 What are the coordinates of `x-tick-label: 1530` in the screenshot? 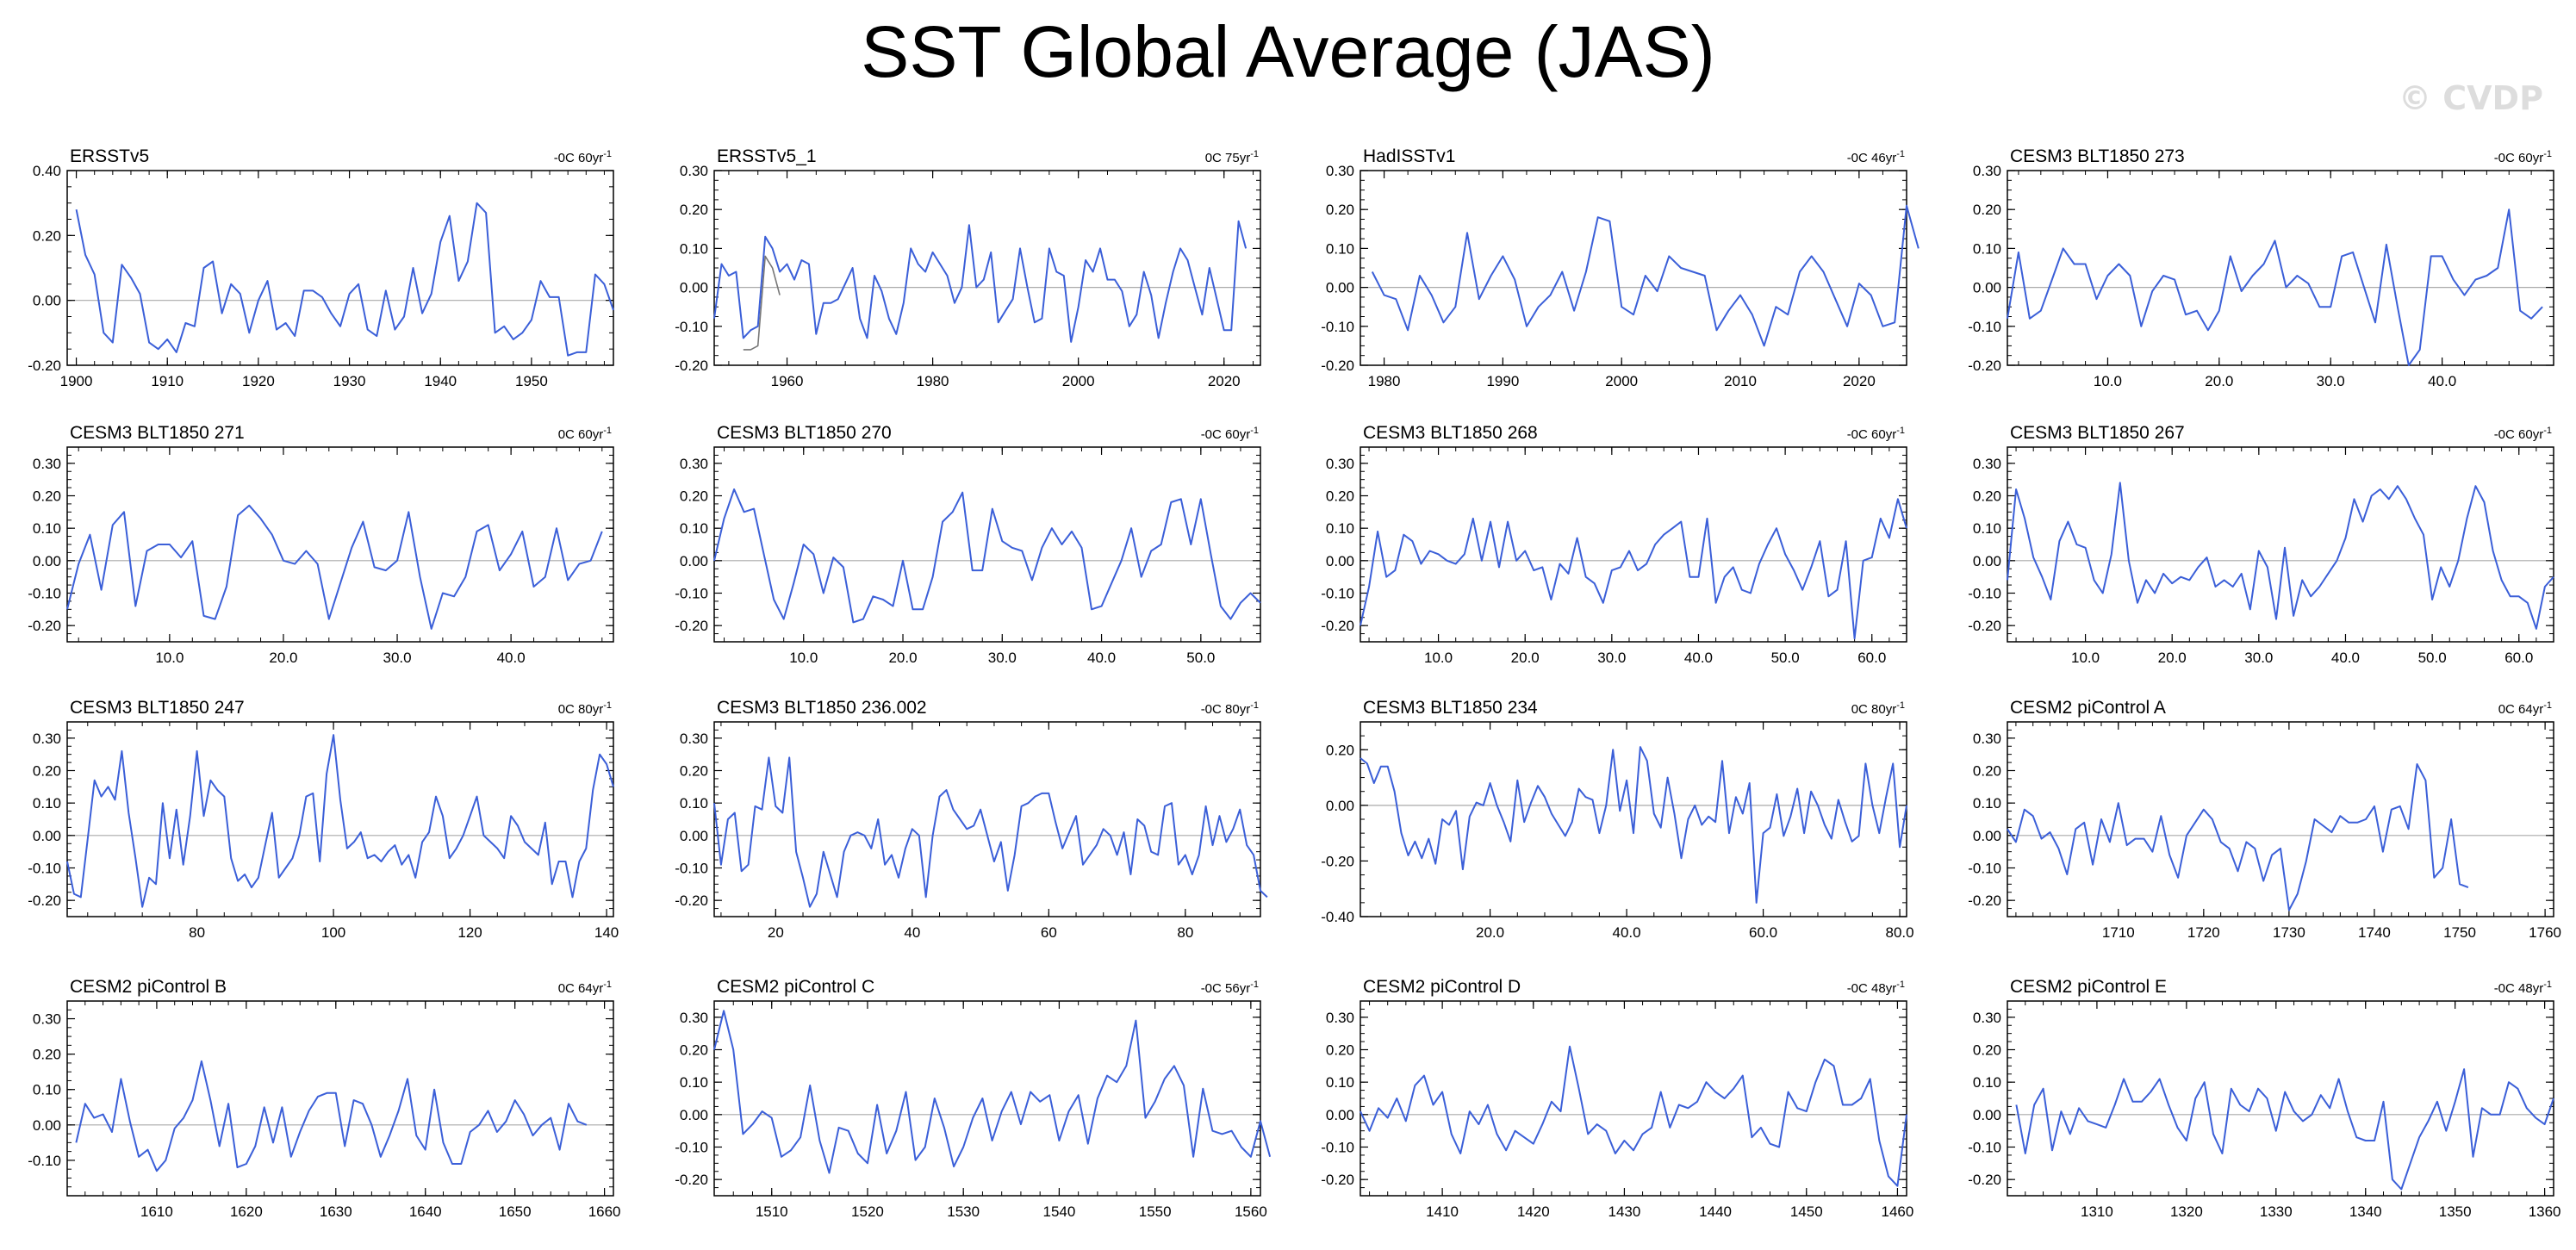 It's located at (964, 1211).